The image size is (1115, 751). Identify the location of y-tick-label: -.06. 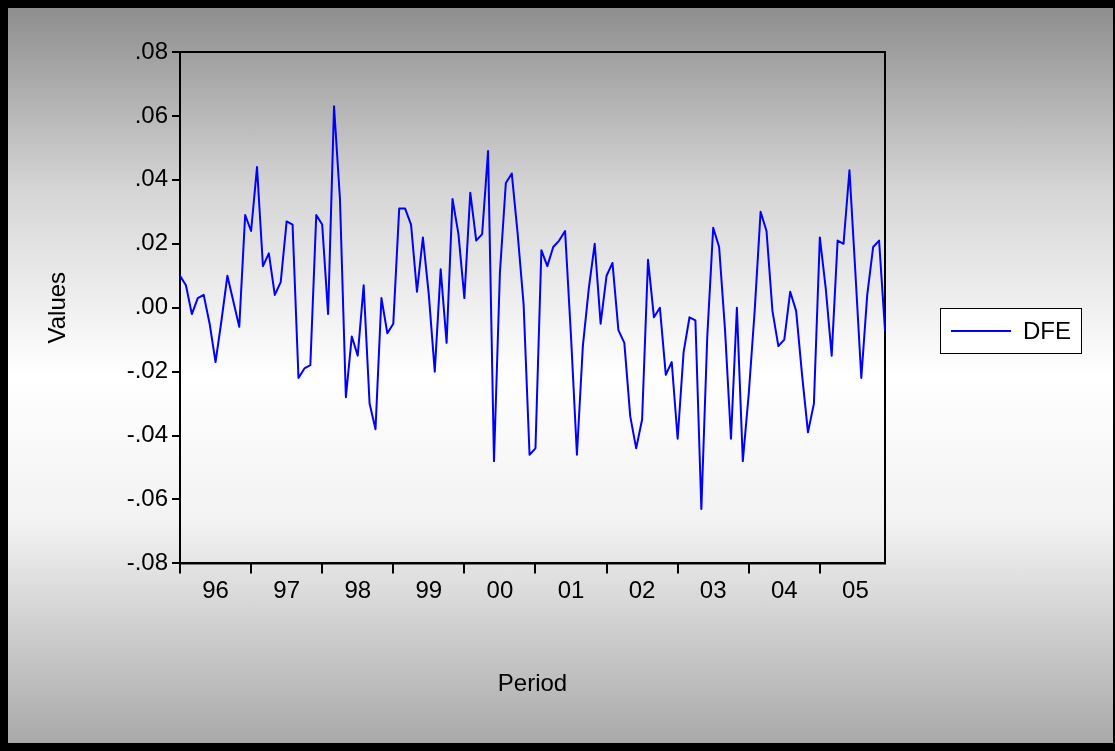
(147, 498).